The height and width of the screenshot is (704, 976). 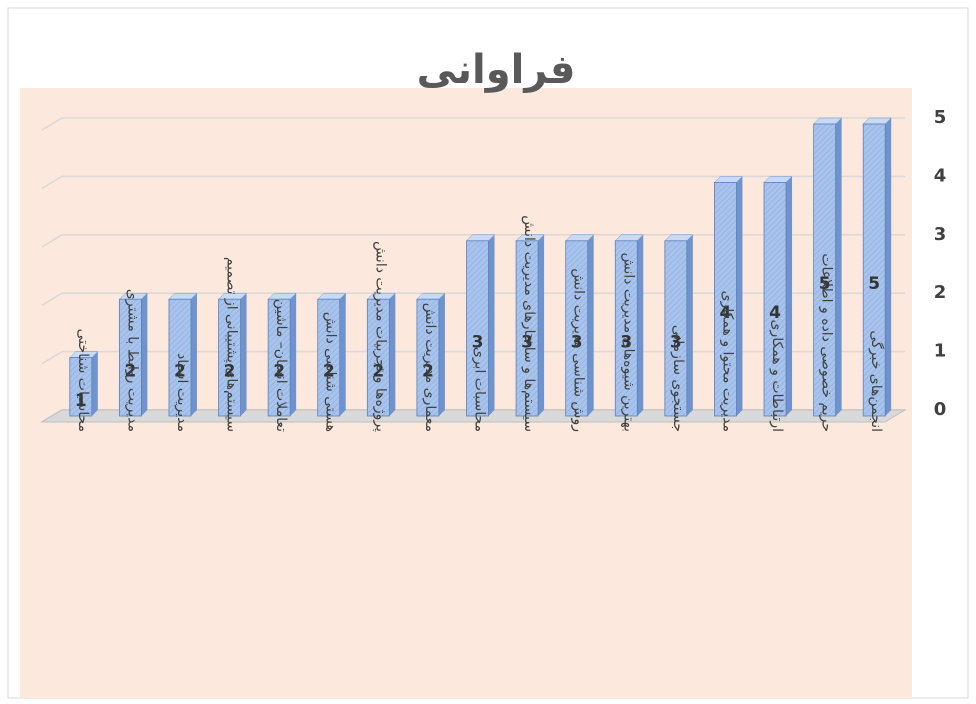 What do you see at coordinates (727, 361) in the screenshot?
I see `x-tick-label: مدیریت محتوا و همکاری` at bounding box center [727, 361].